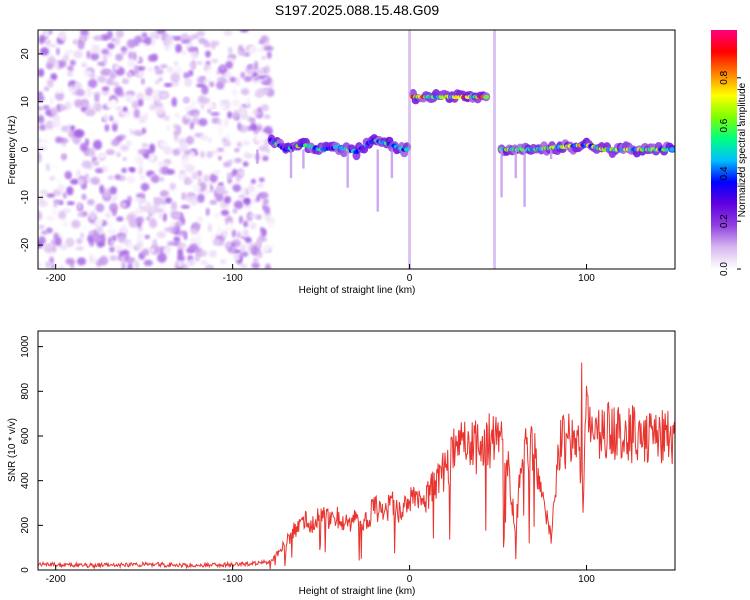  What do you see at coordinates (12, 150) in the screenshot?
I see `spectrogram-y-label: Frequency (Hz)` at bounding box center [12, 150].